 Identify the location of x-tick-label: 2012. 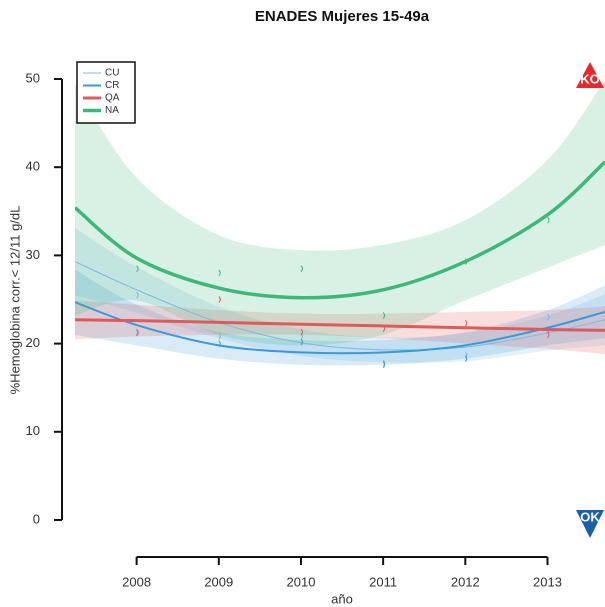
(465, 581).